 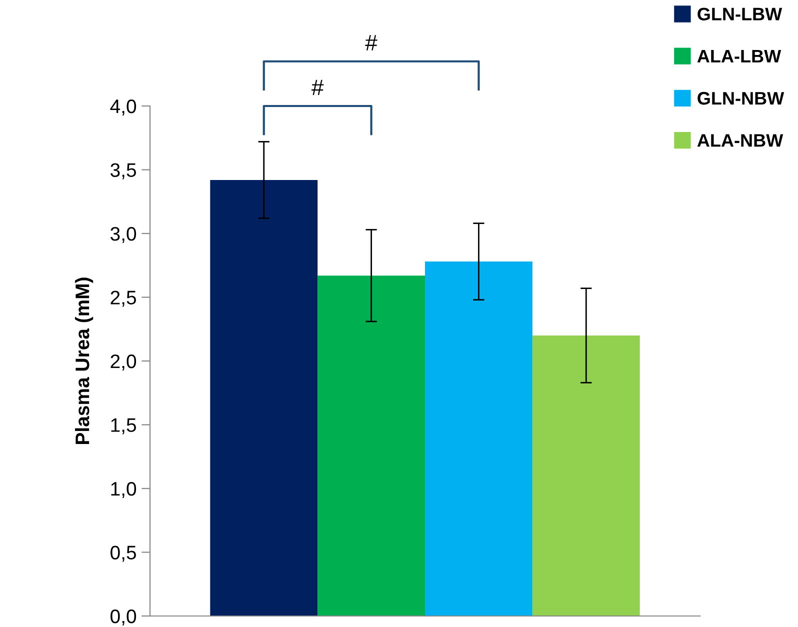 I want to click on legend-label: ALA-NBW, so click(x=740, y=140).